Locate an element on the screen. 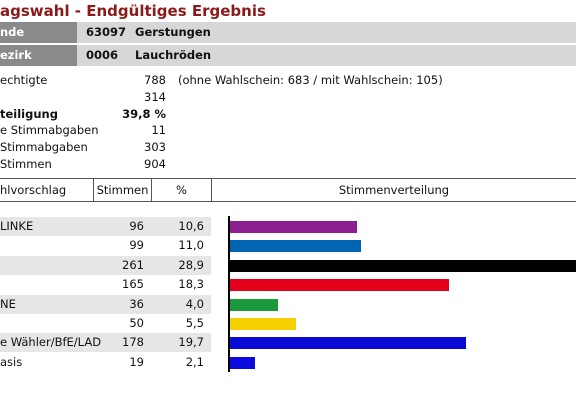 The height and width of the screenshot is (400, 576). vote-count: 96 is located at coordinates (136, 226).